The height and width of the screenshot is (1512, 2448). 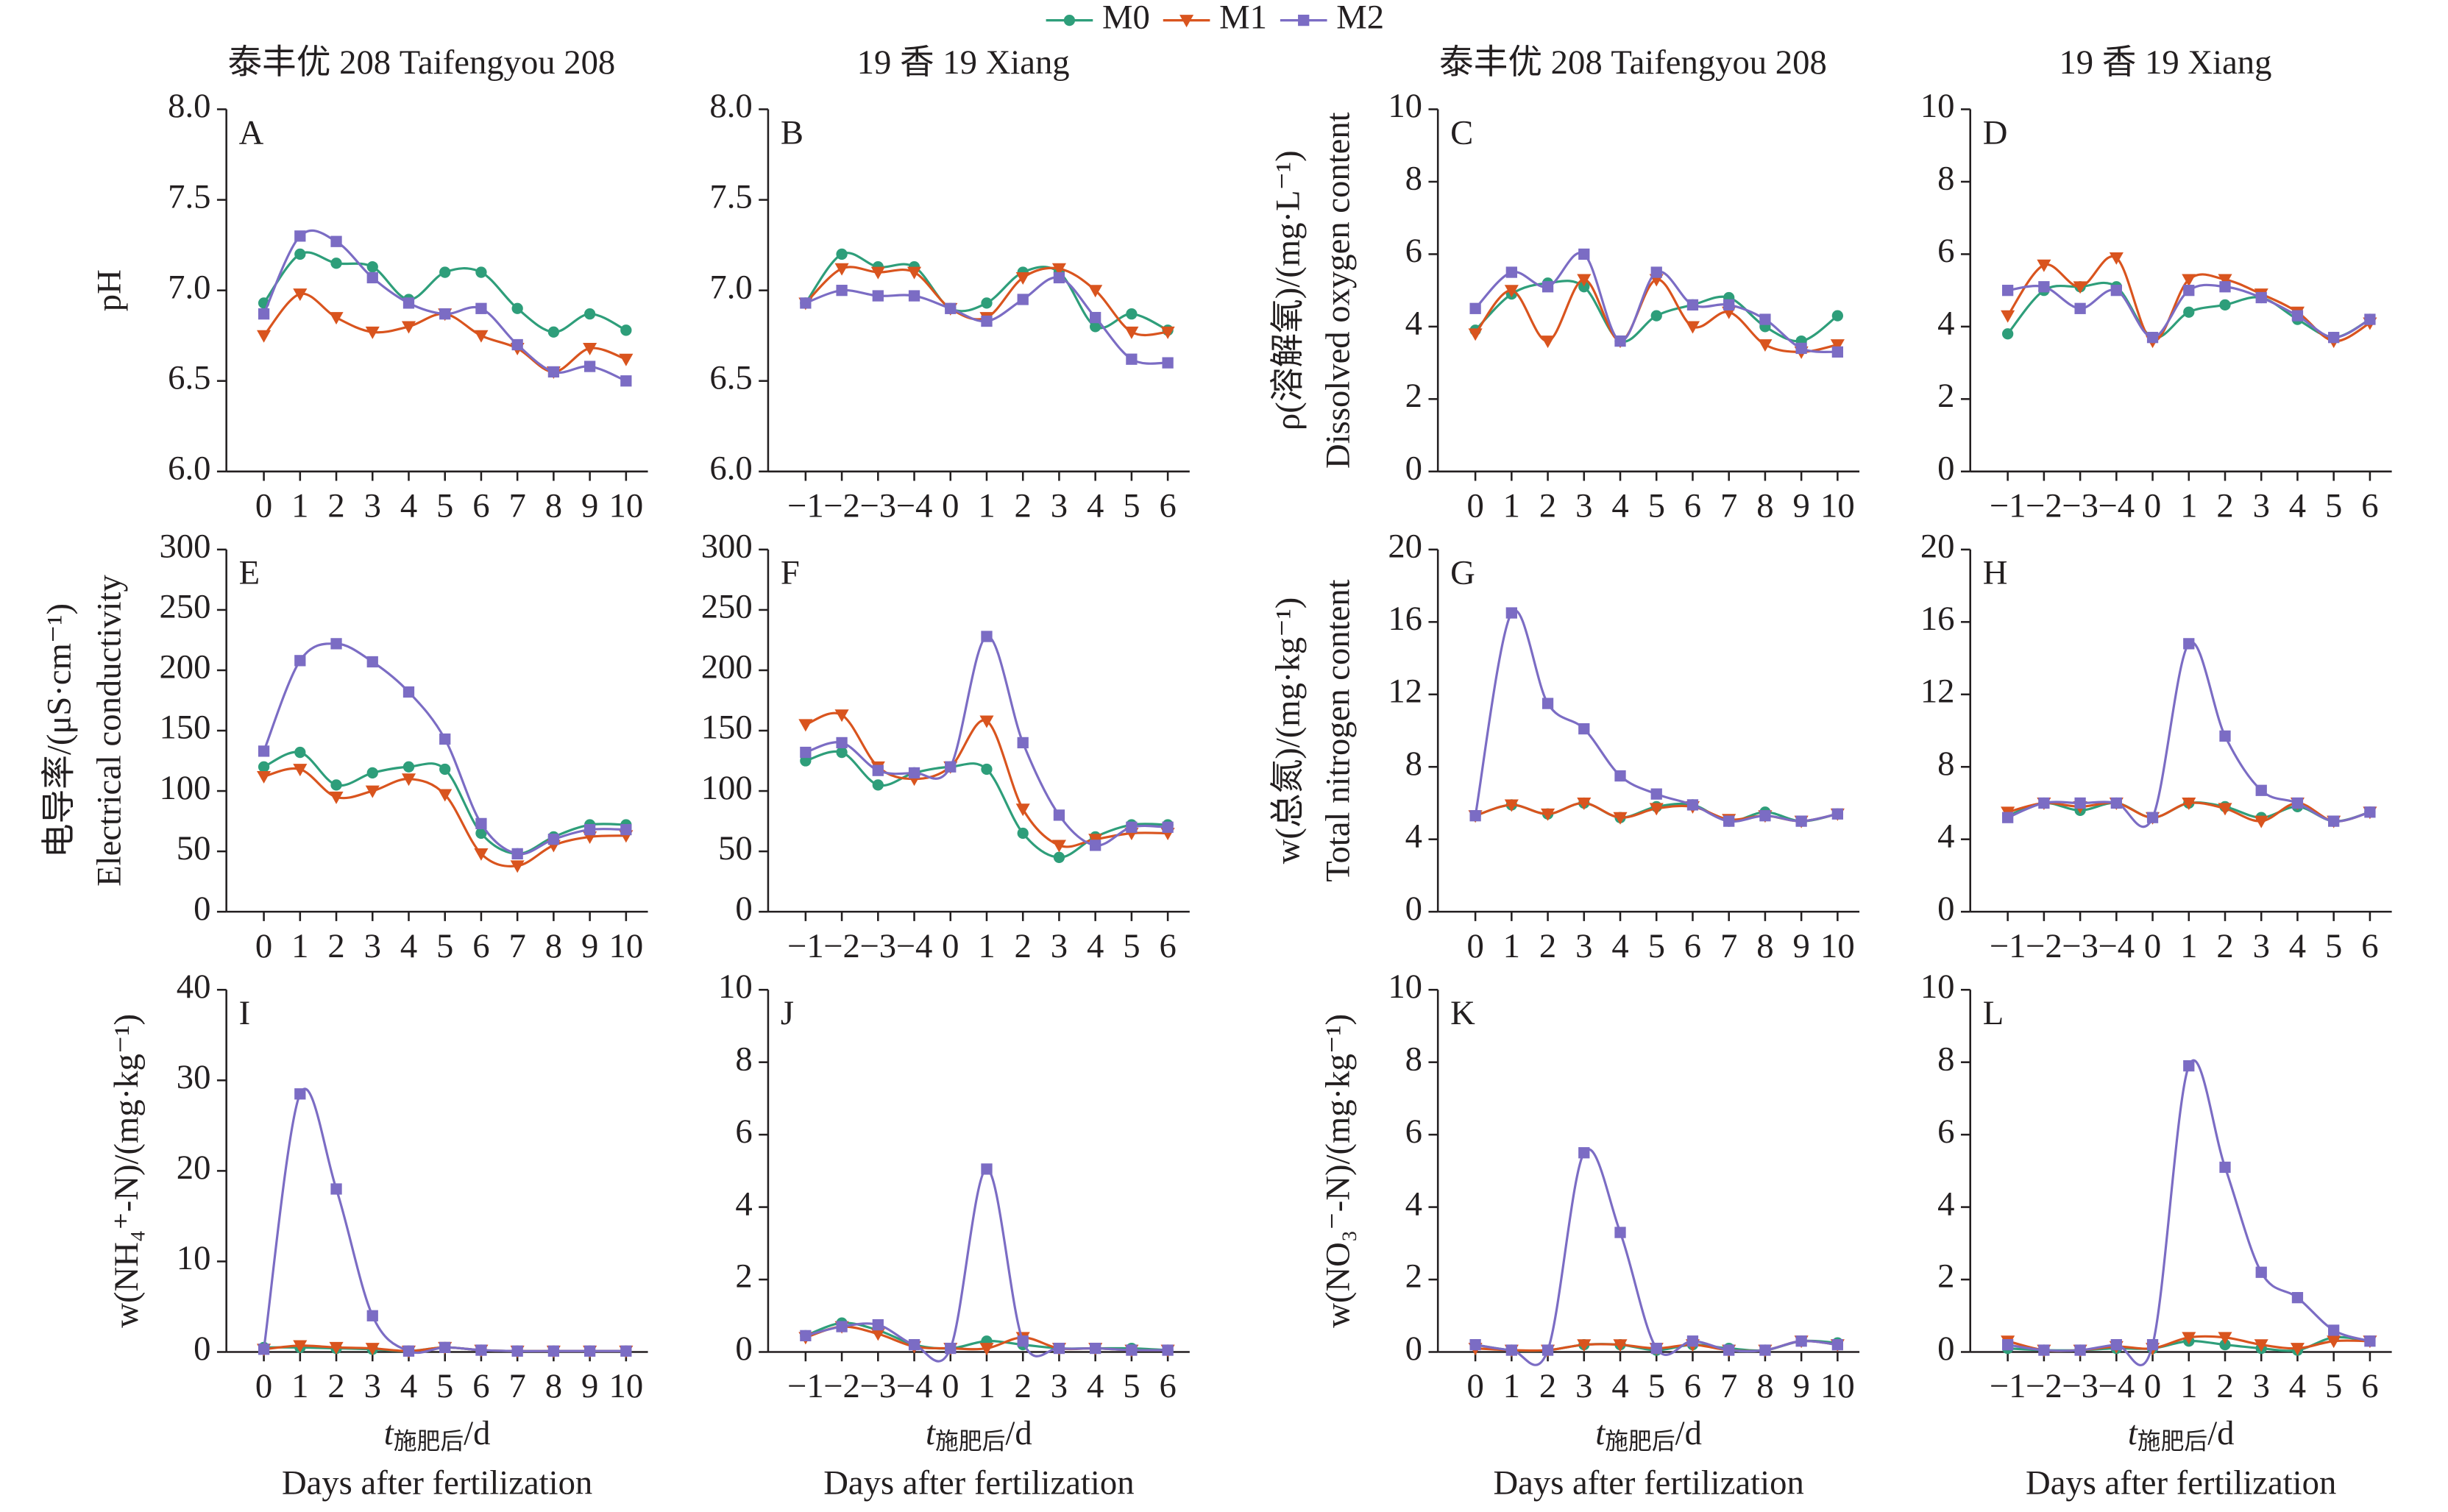 I want to click on x-axis-label-en: Days after fertilization, so click(x=978, y=1483).